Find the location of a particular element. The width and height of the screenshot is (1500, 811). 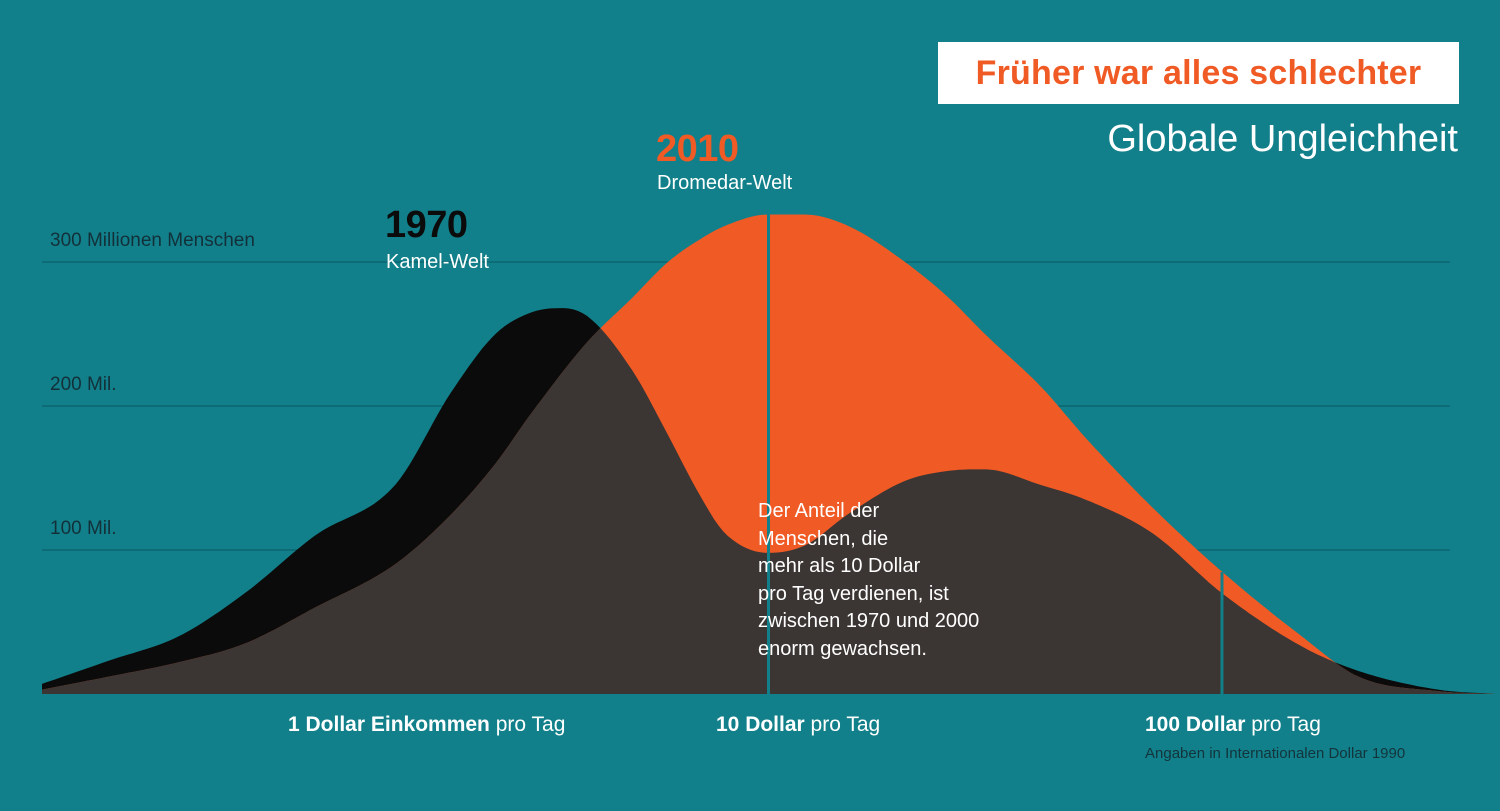

y-tick-label-300: 300 Millionen Menschen is located at coordinates (152, 240).